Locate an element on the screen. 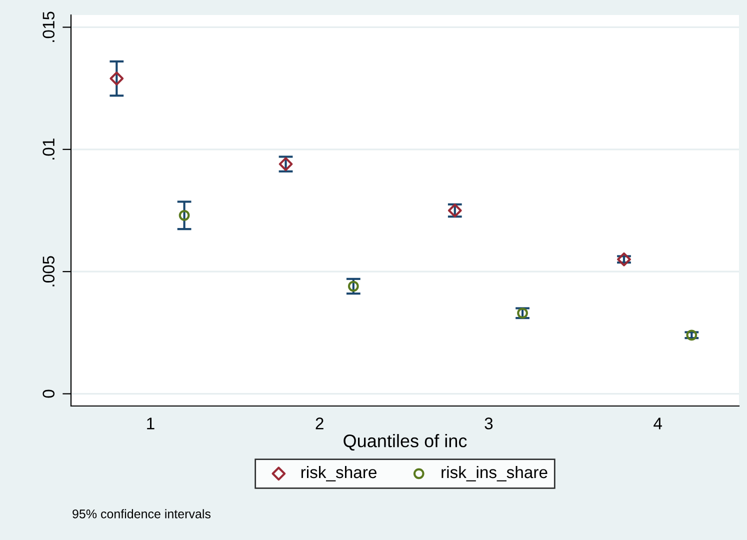 This screenshot has width=747, height=540. y-tick-label: .005 is located at coordinates (48, 271).